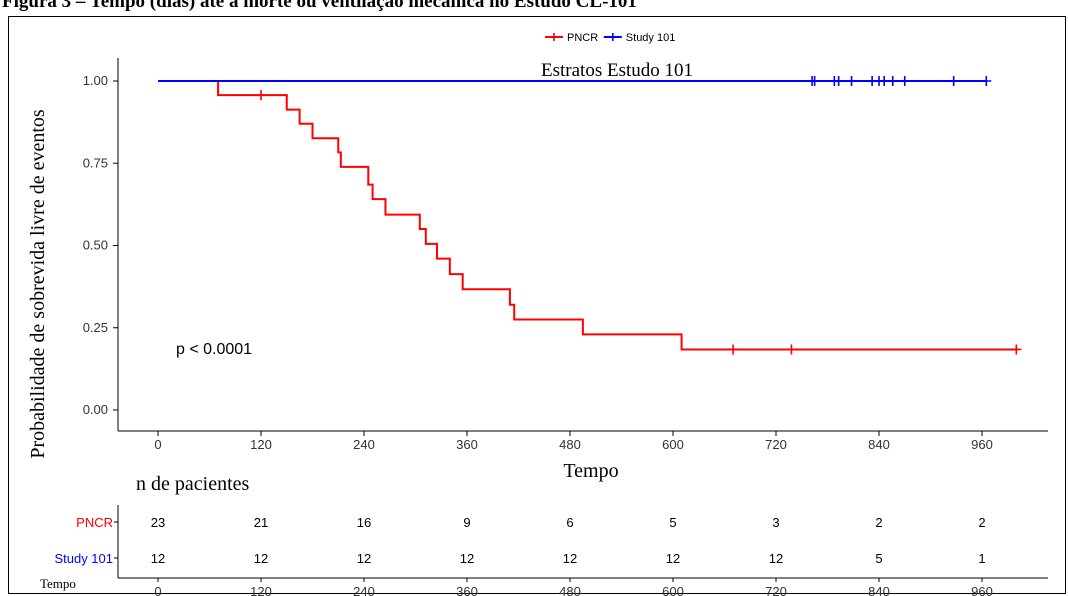 The width and height of the screenshot is (1068, 596). What do you see at coordinates (879, 444) in the screenshot?
I see `x-tick-label: 840` at bounding box center [879, 444].